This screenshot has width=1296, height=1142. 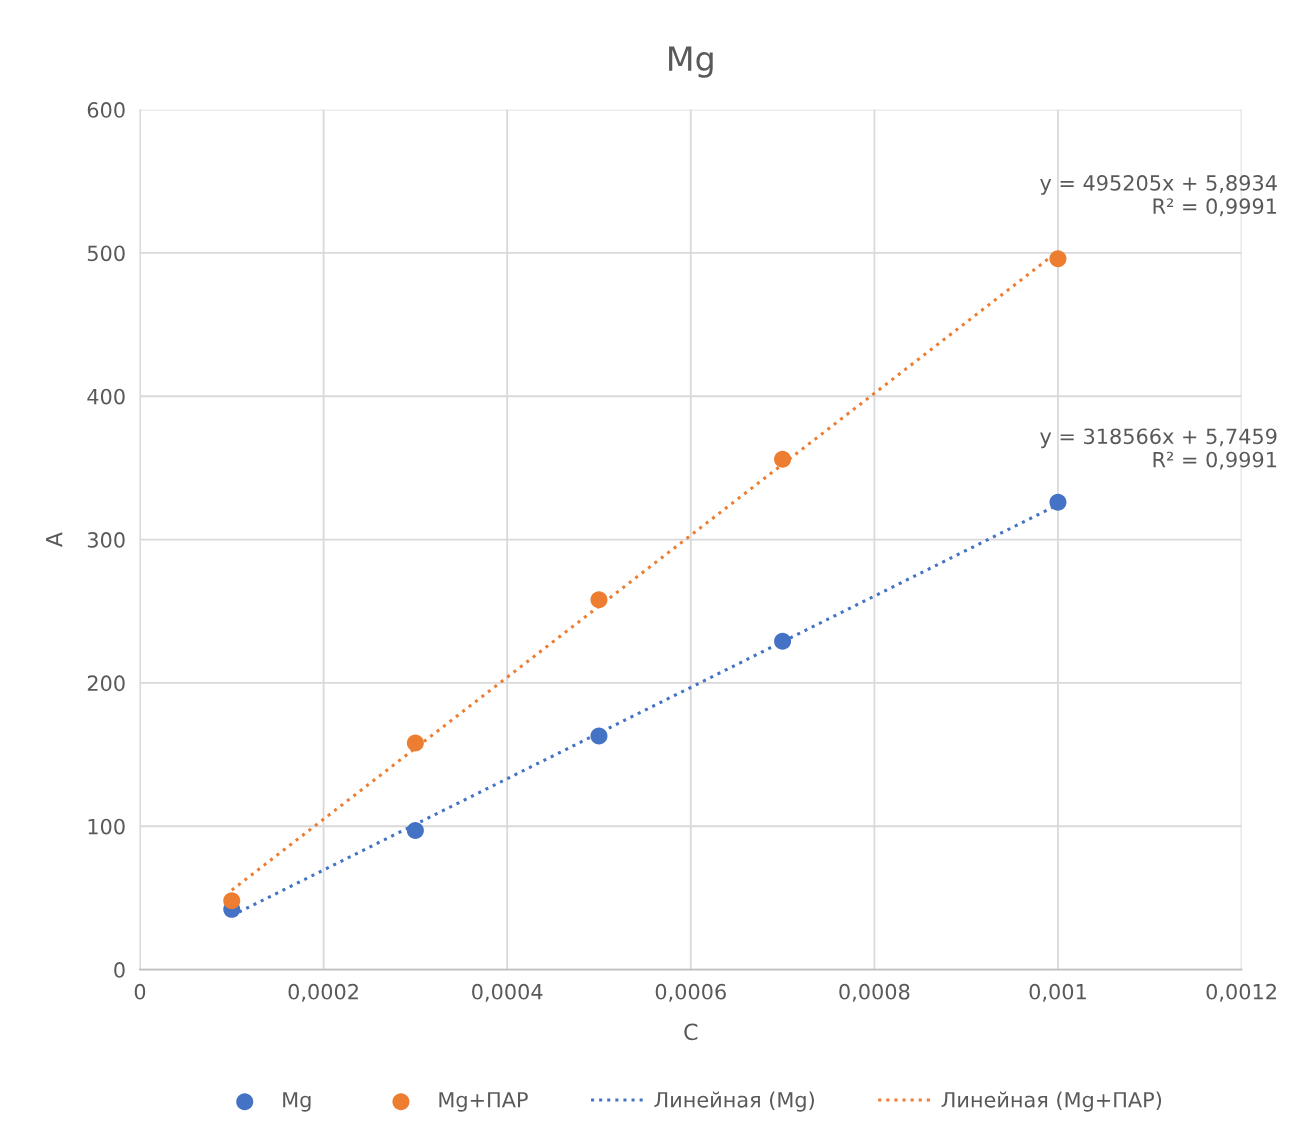 What do you see at coordinates (106, 540) in the screenshot?
I see `y-tick-label: 300` at bounding box center [106, 540].